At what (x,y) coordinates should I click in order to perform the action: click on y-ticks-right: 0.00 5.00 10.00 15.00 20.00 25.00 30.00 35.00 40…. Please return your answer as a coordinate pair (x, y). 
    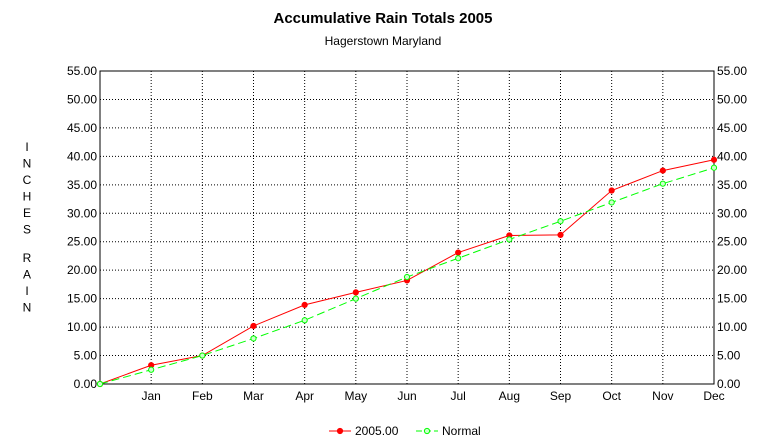
    Looking at the image, I should click on (732, 227).